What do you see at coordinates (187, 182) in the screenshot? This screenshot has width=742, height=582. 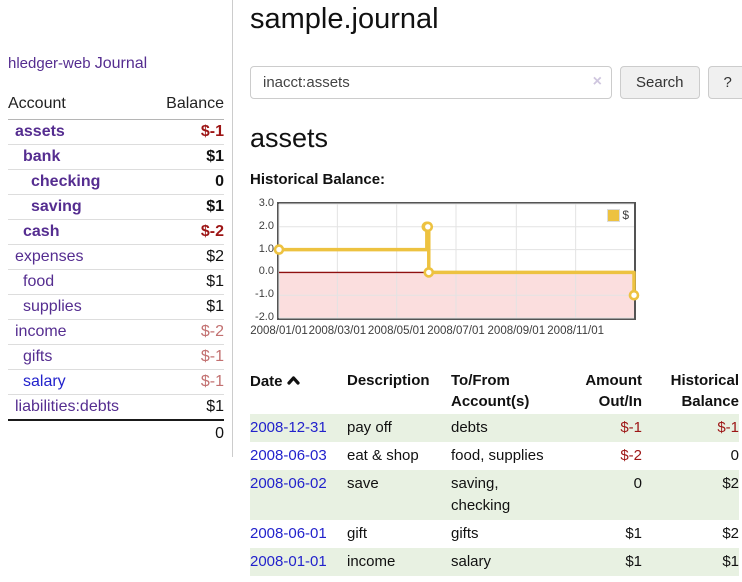 I see `account-balance: 0` at bounding box center [187, 182].